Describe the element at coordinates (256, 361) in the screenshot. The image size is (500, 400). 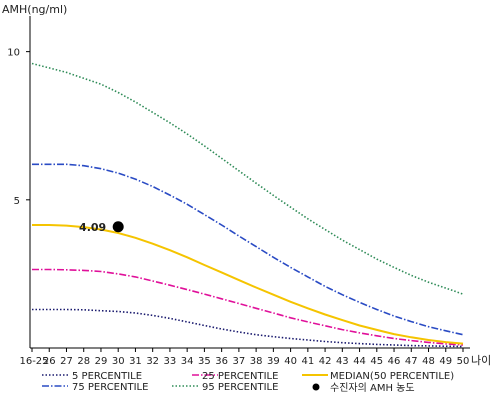
I see `x-tick-label: 38` at that location.